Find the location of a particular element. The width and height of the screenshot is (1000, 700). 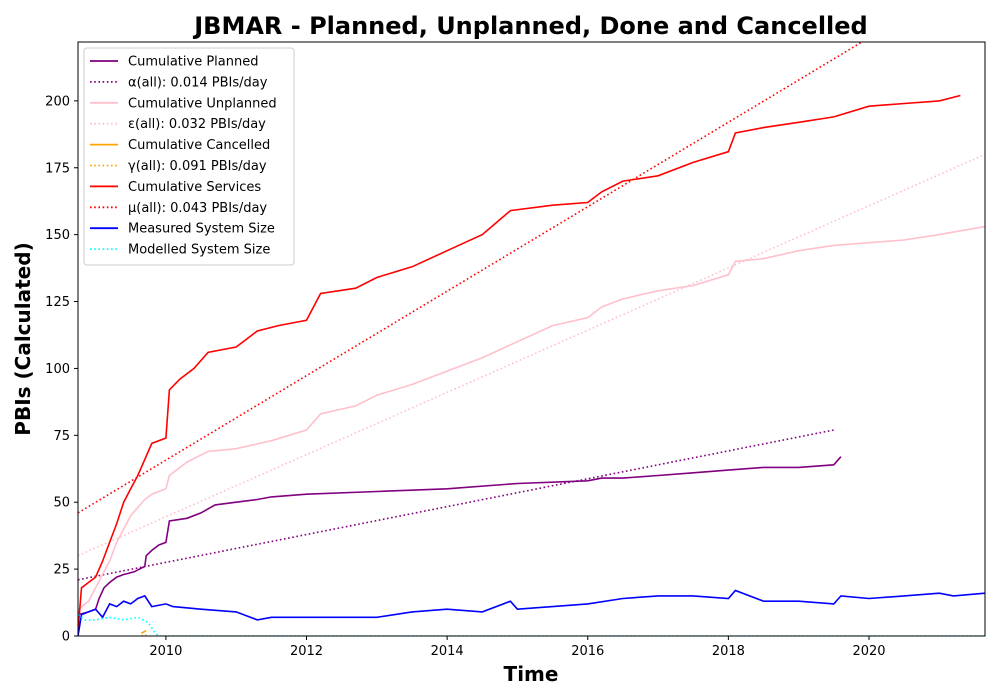

series-line-10-modelled-system-size is located at coordinates (531, 624).